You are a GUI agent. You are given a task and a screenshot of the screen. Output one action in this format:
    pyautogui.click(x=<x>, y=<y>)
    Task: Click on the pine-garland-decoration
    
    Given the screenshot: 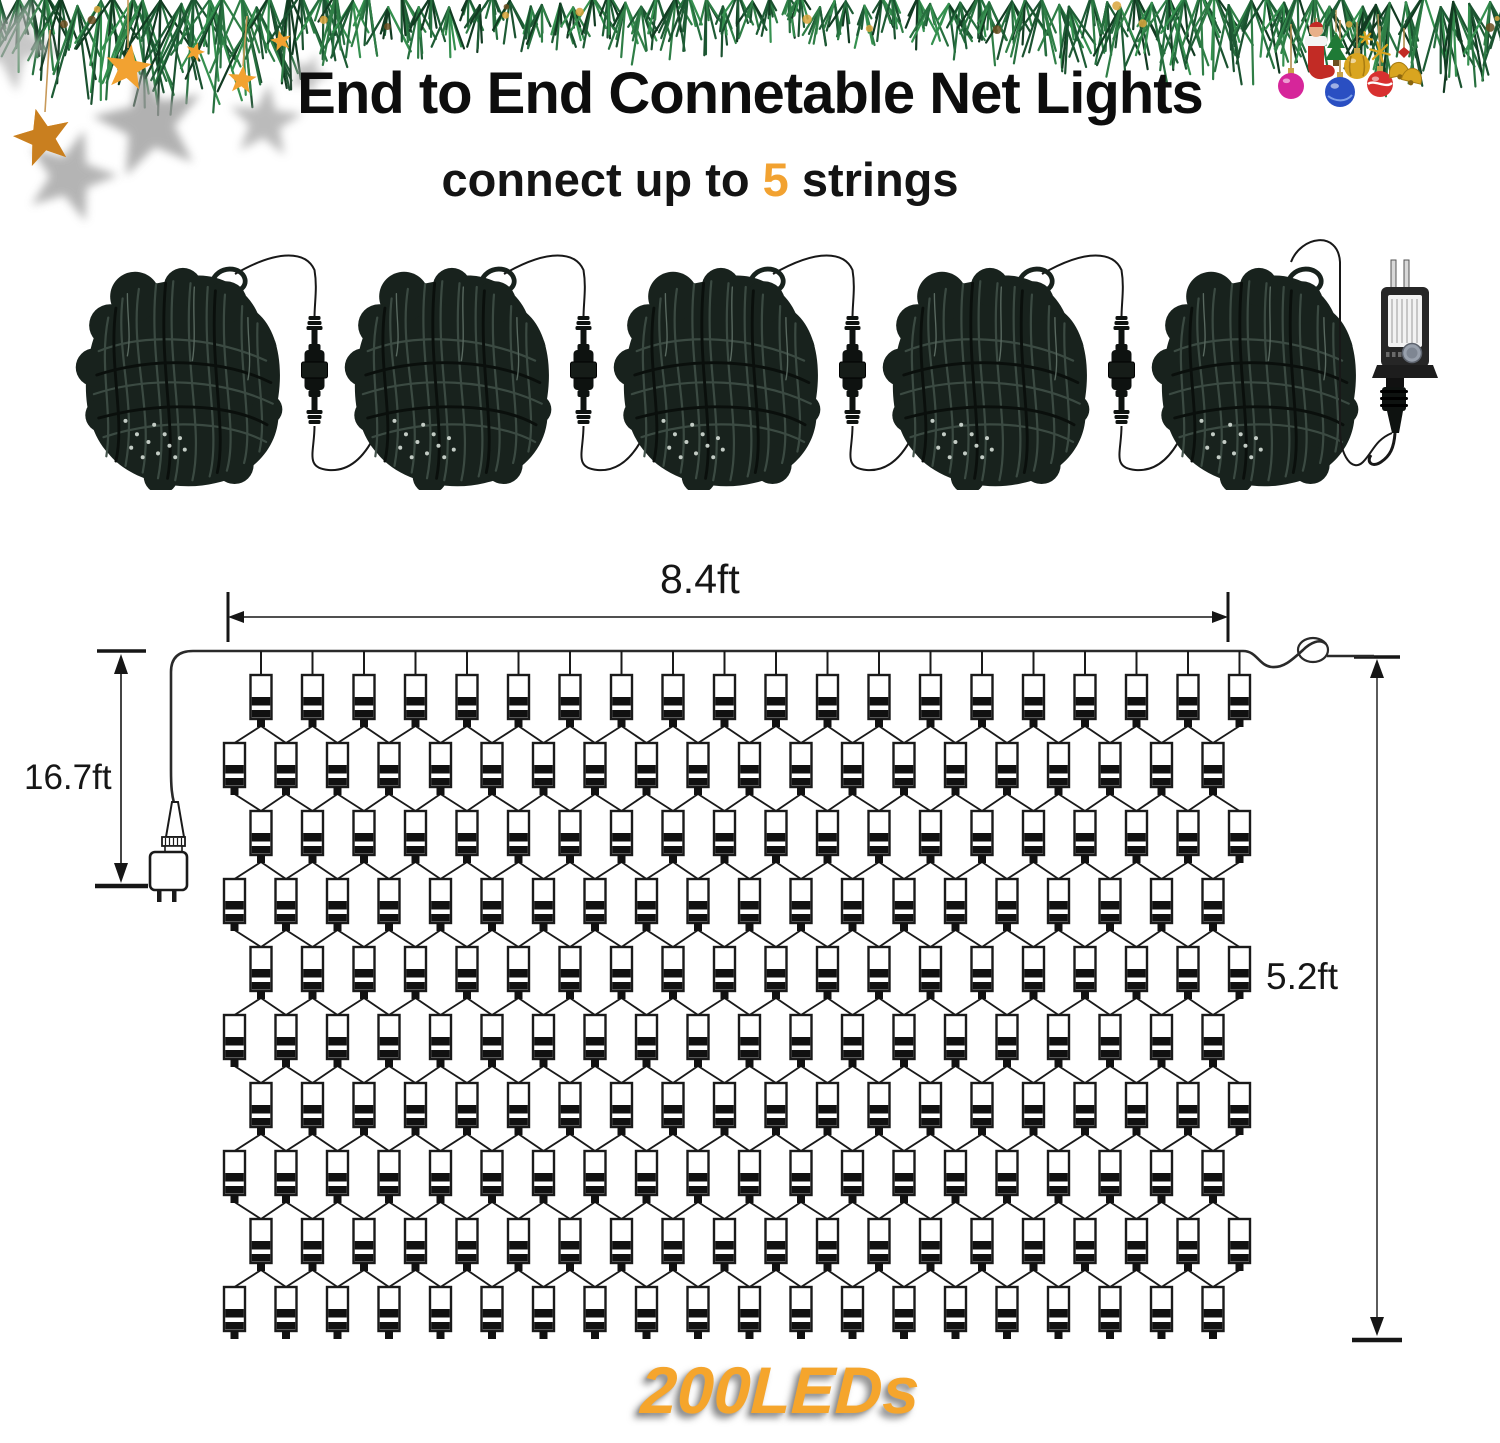 What is the action you would take?
    pyautogui.click(x=750, y=58)
    